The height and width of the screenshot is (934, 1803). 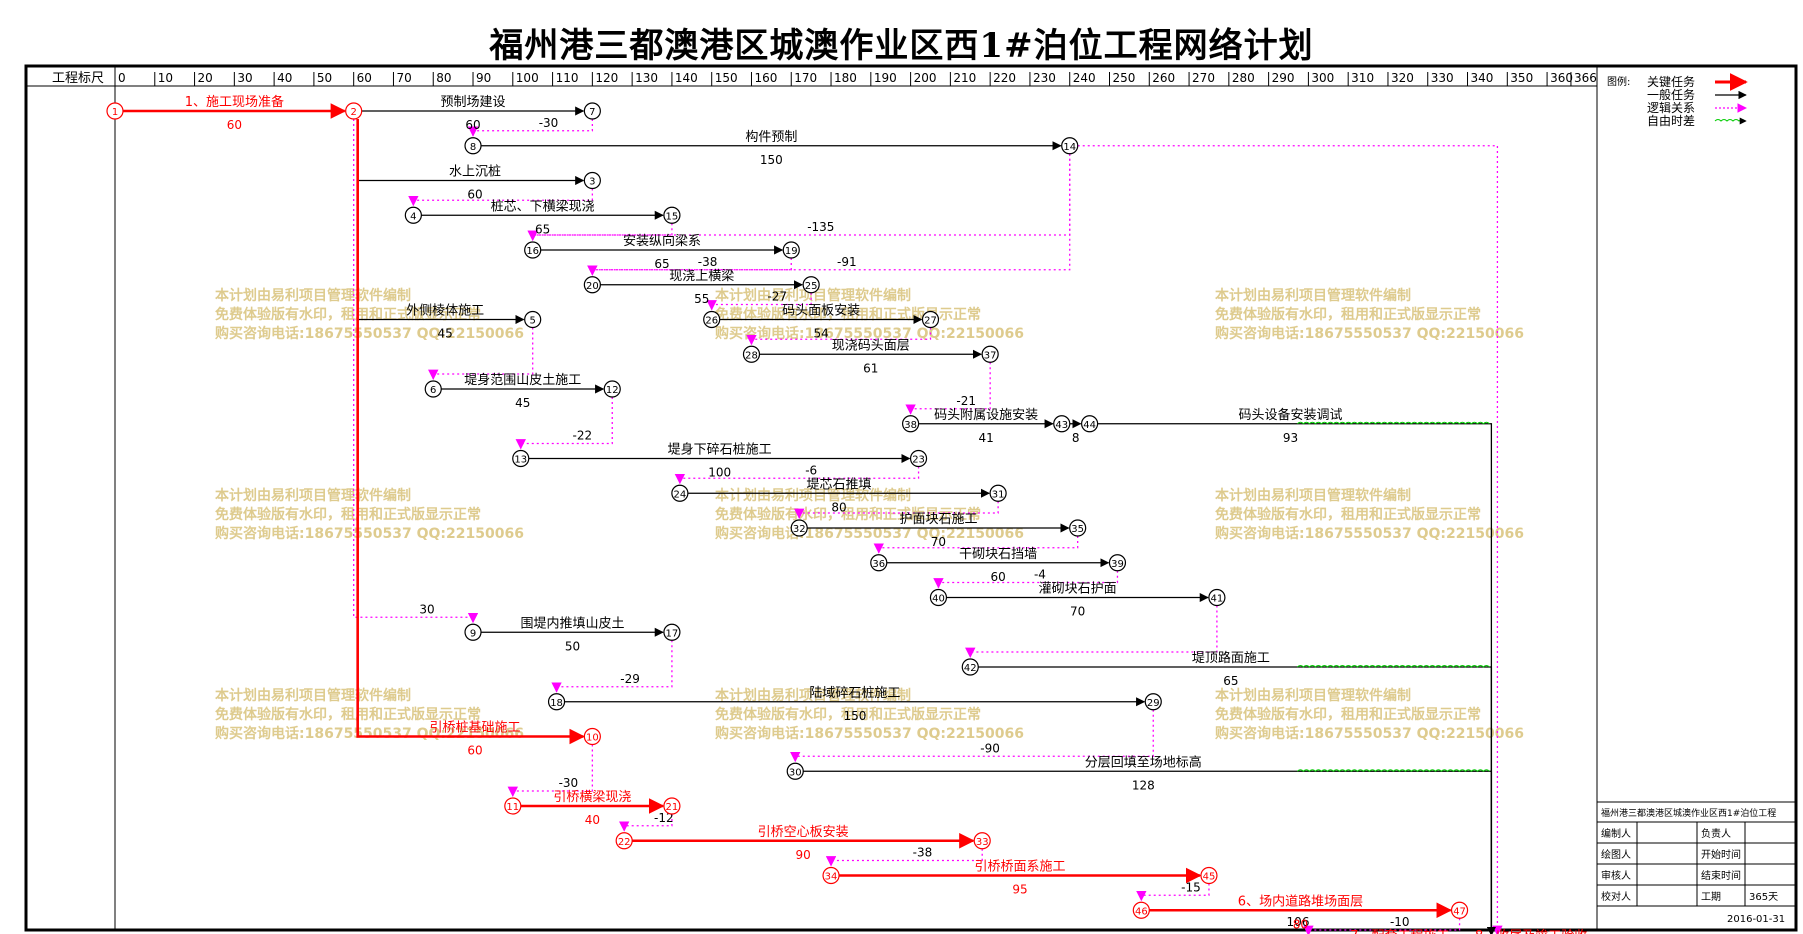 What do you see at coordinates (532, 251) in the screenshot?
I see `event-node-id: 16` at bounding box center [532, 251].